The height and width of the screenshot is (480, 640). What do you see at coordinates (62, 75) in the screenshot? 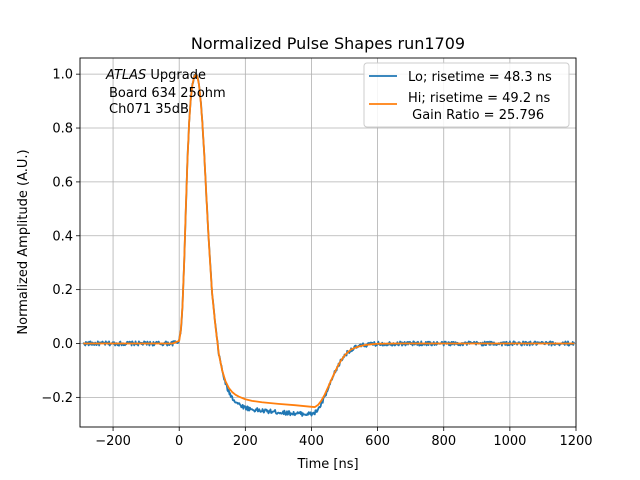
I see `y-tick-label: 1.0` at bounding box center [62, 75].